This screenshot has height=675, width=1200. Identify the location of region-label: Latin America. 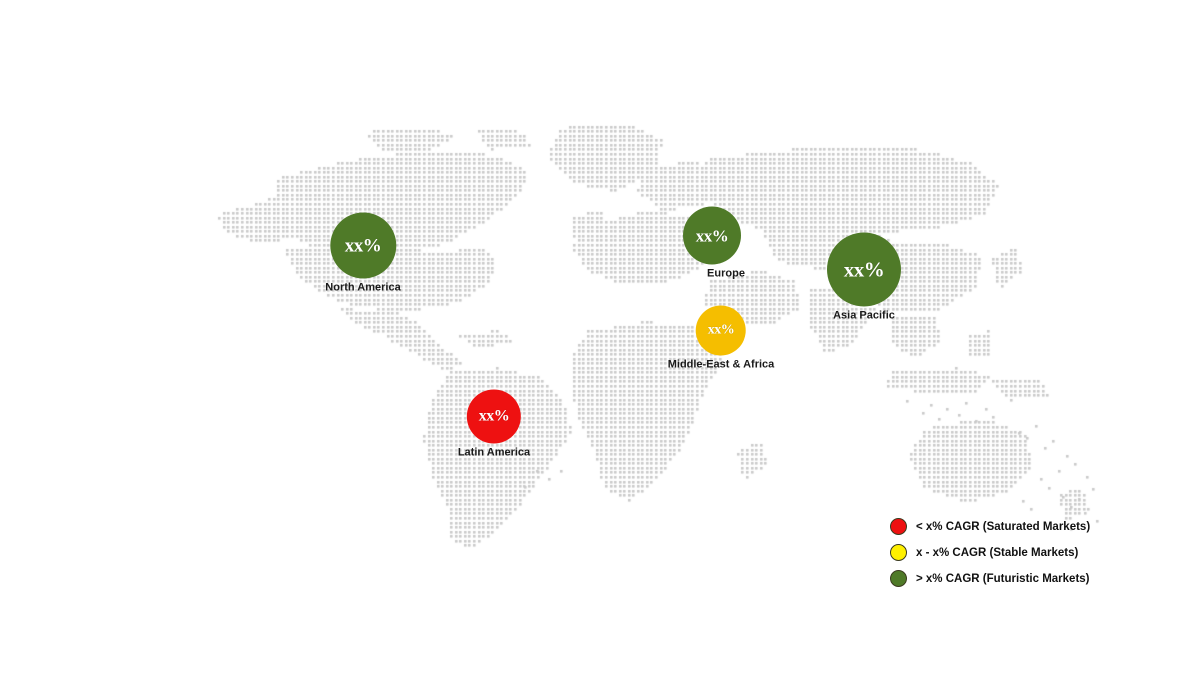
(494, 452).